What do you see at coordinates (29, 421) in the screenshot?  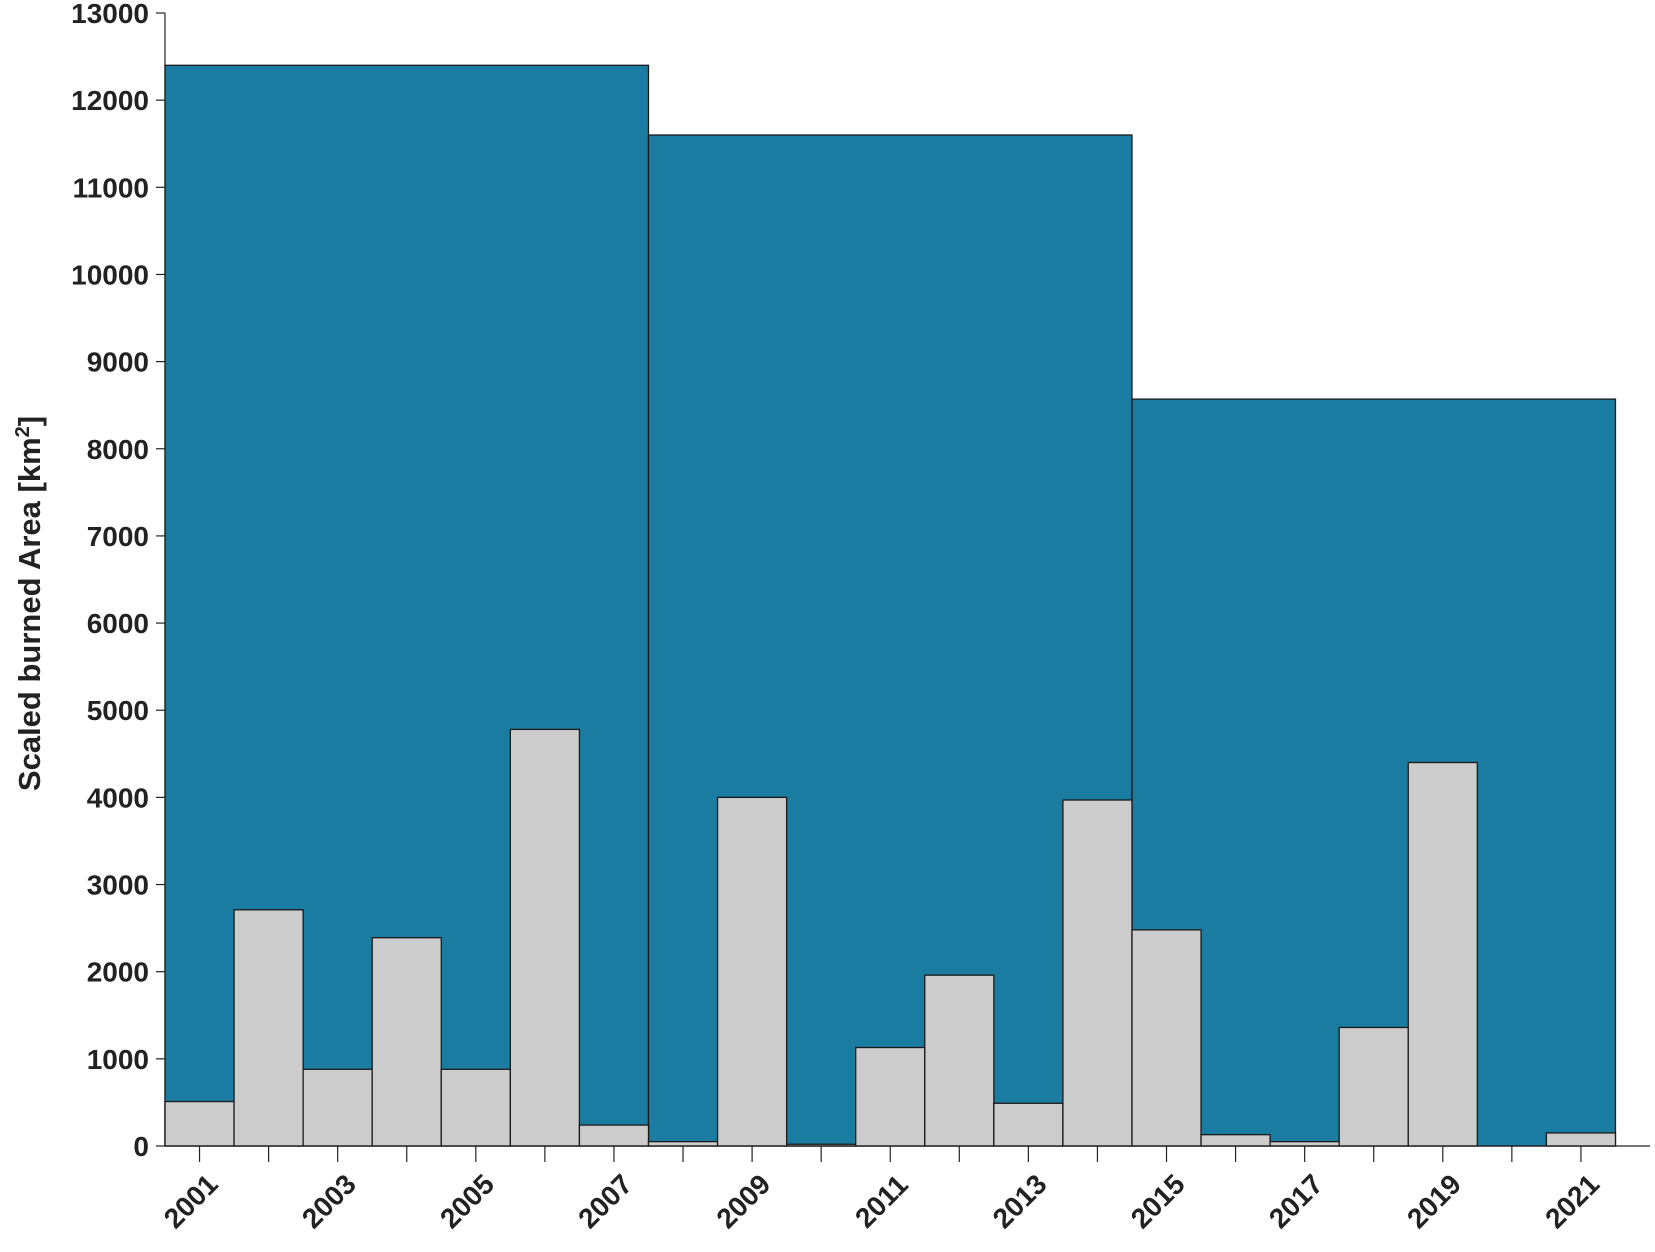 I see `y-axis-label-suffix: ]` at bounding box center [29, 421].